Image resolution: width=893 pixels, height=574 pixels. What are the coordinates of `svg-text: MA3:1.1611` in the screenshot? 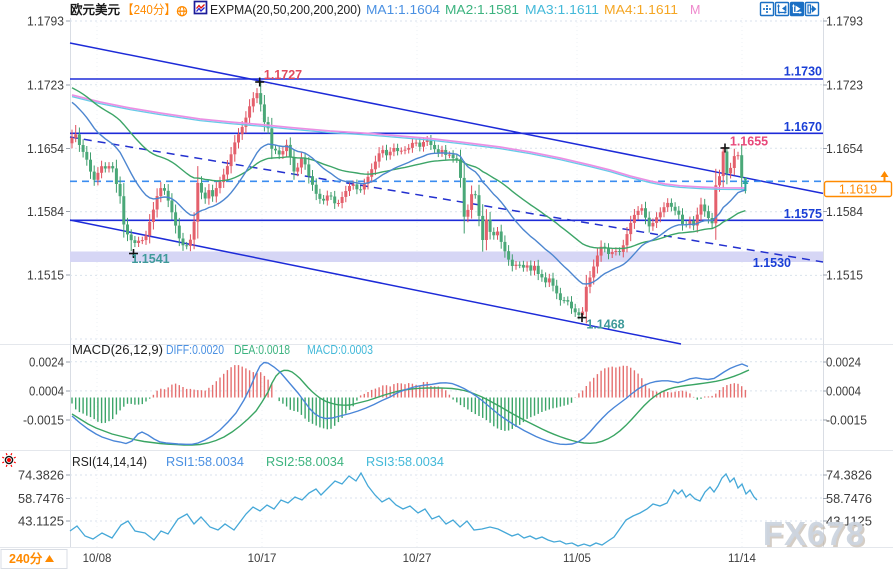 It's located at (562, 10).